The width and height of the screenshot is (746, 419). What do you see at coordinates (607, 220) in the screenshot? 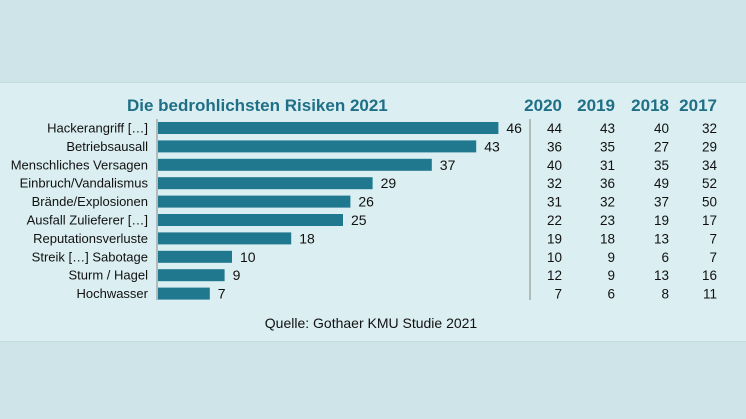
I see `table-cell: 23` at bounding box center [607, 220].